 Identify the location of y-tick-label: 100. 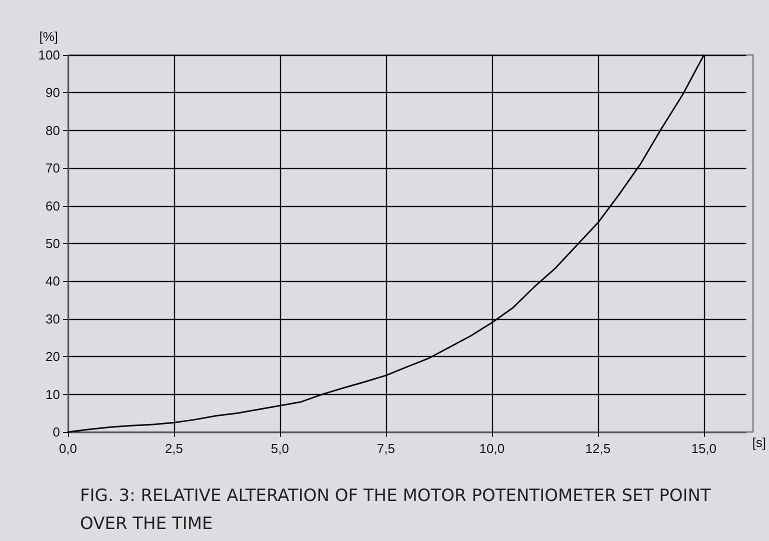
(49, 55).